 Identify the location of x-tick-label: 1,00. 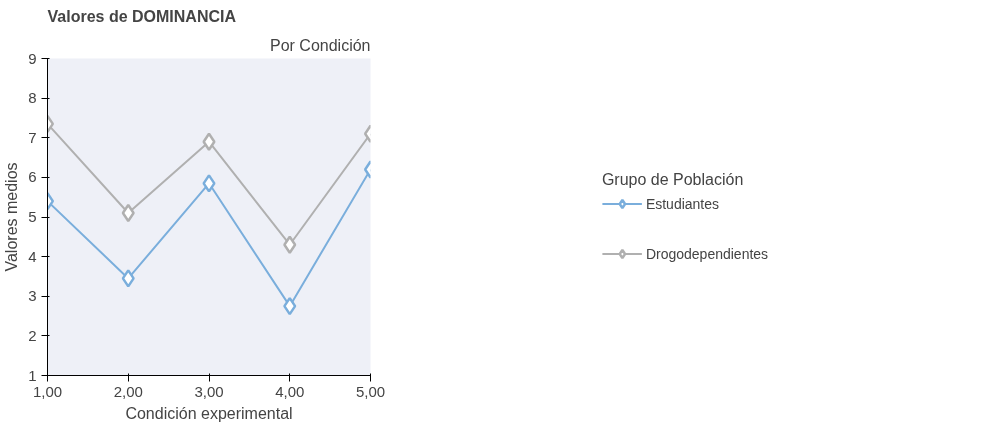
(47, 391).